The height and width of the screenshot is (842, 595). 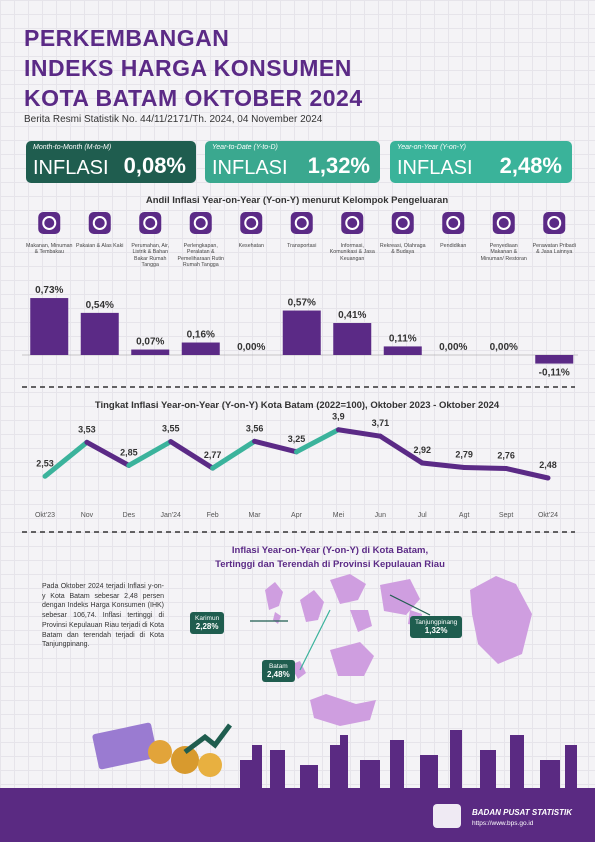 I want to click on value-label: 0,73%, so click(x=49, y=290).